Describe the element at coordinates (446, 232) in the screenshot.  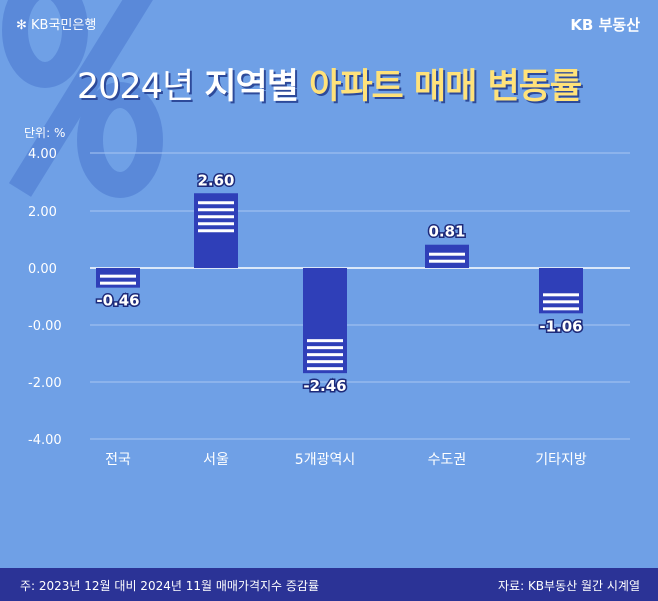
I see `data-label: 0.81` at that location.